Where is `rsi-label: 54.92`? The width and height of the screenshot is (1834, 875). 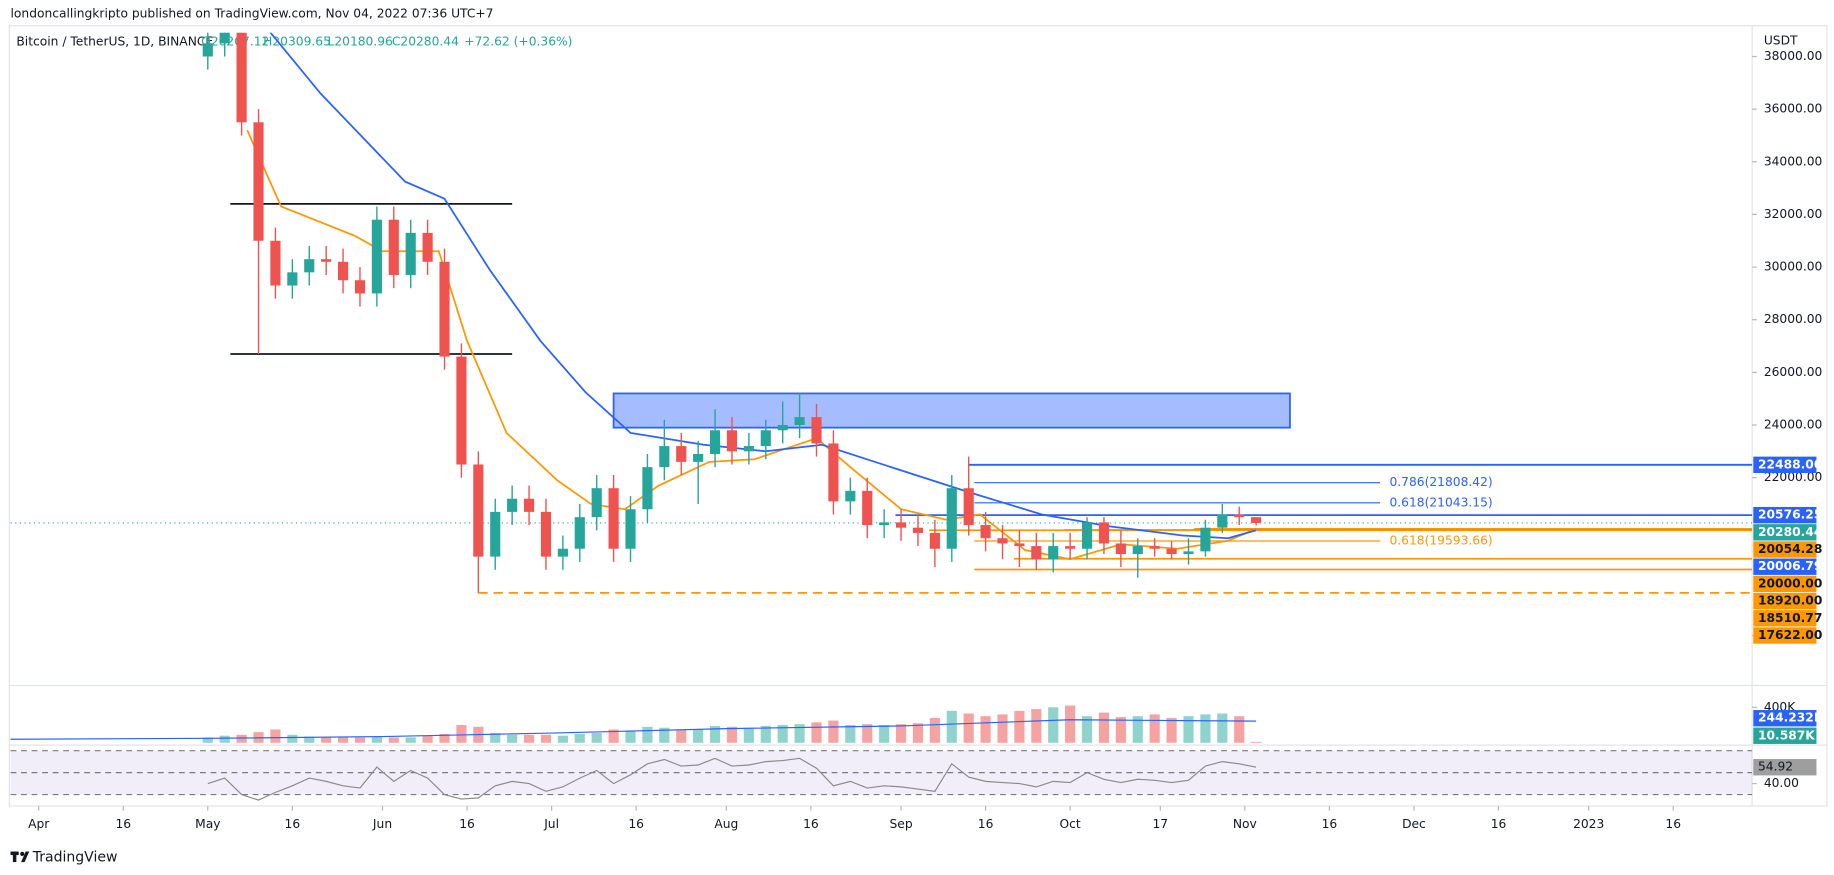 rsi-label: 54.92 is located at coordinates (1775, 767).